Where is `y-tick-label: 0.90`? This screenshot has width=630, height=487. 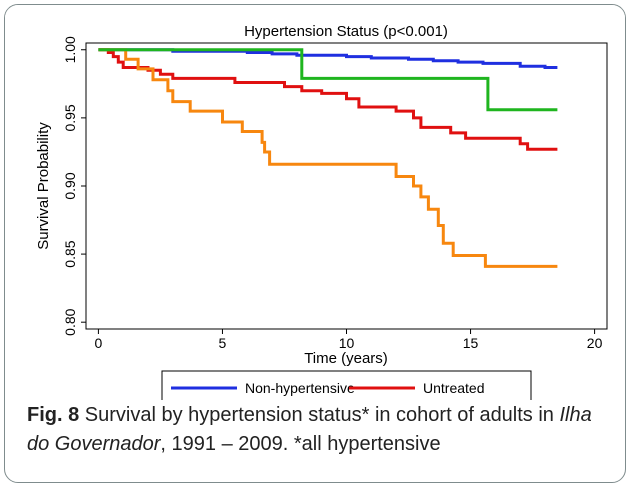
y-tick-label: 0.90 is located at coordinates (70, 185).